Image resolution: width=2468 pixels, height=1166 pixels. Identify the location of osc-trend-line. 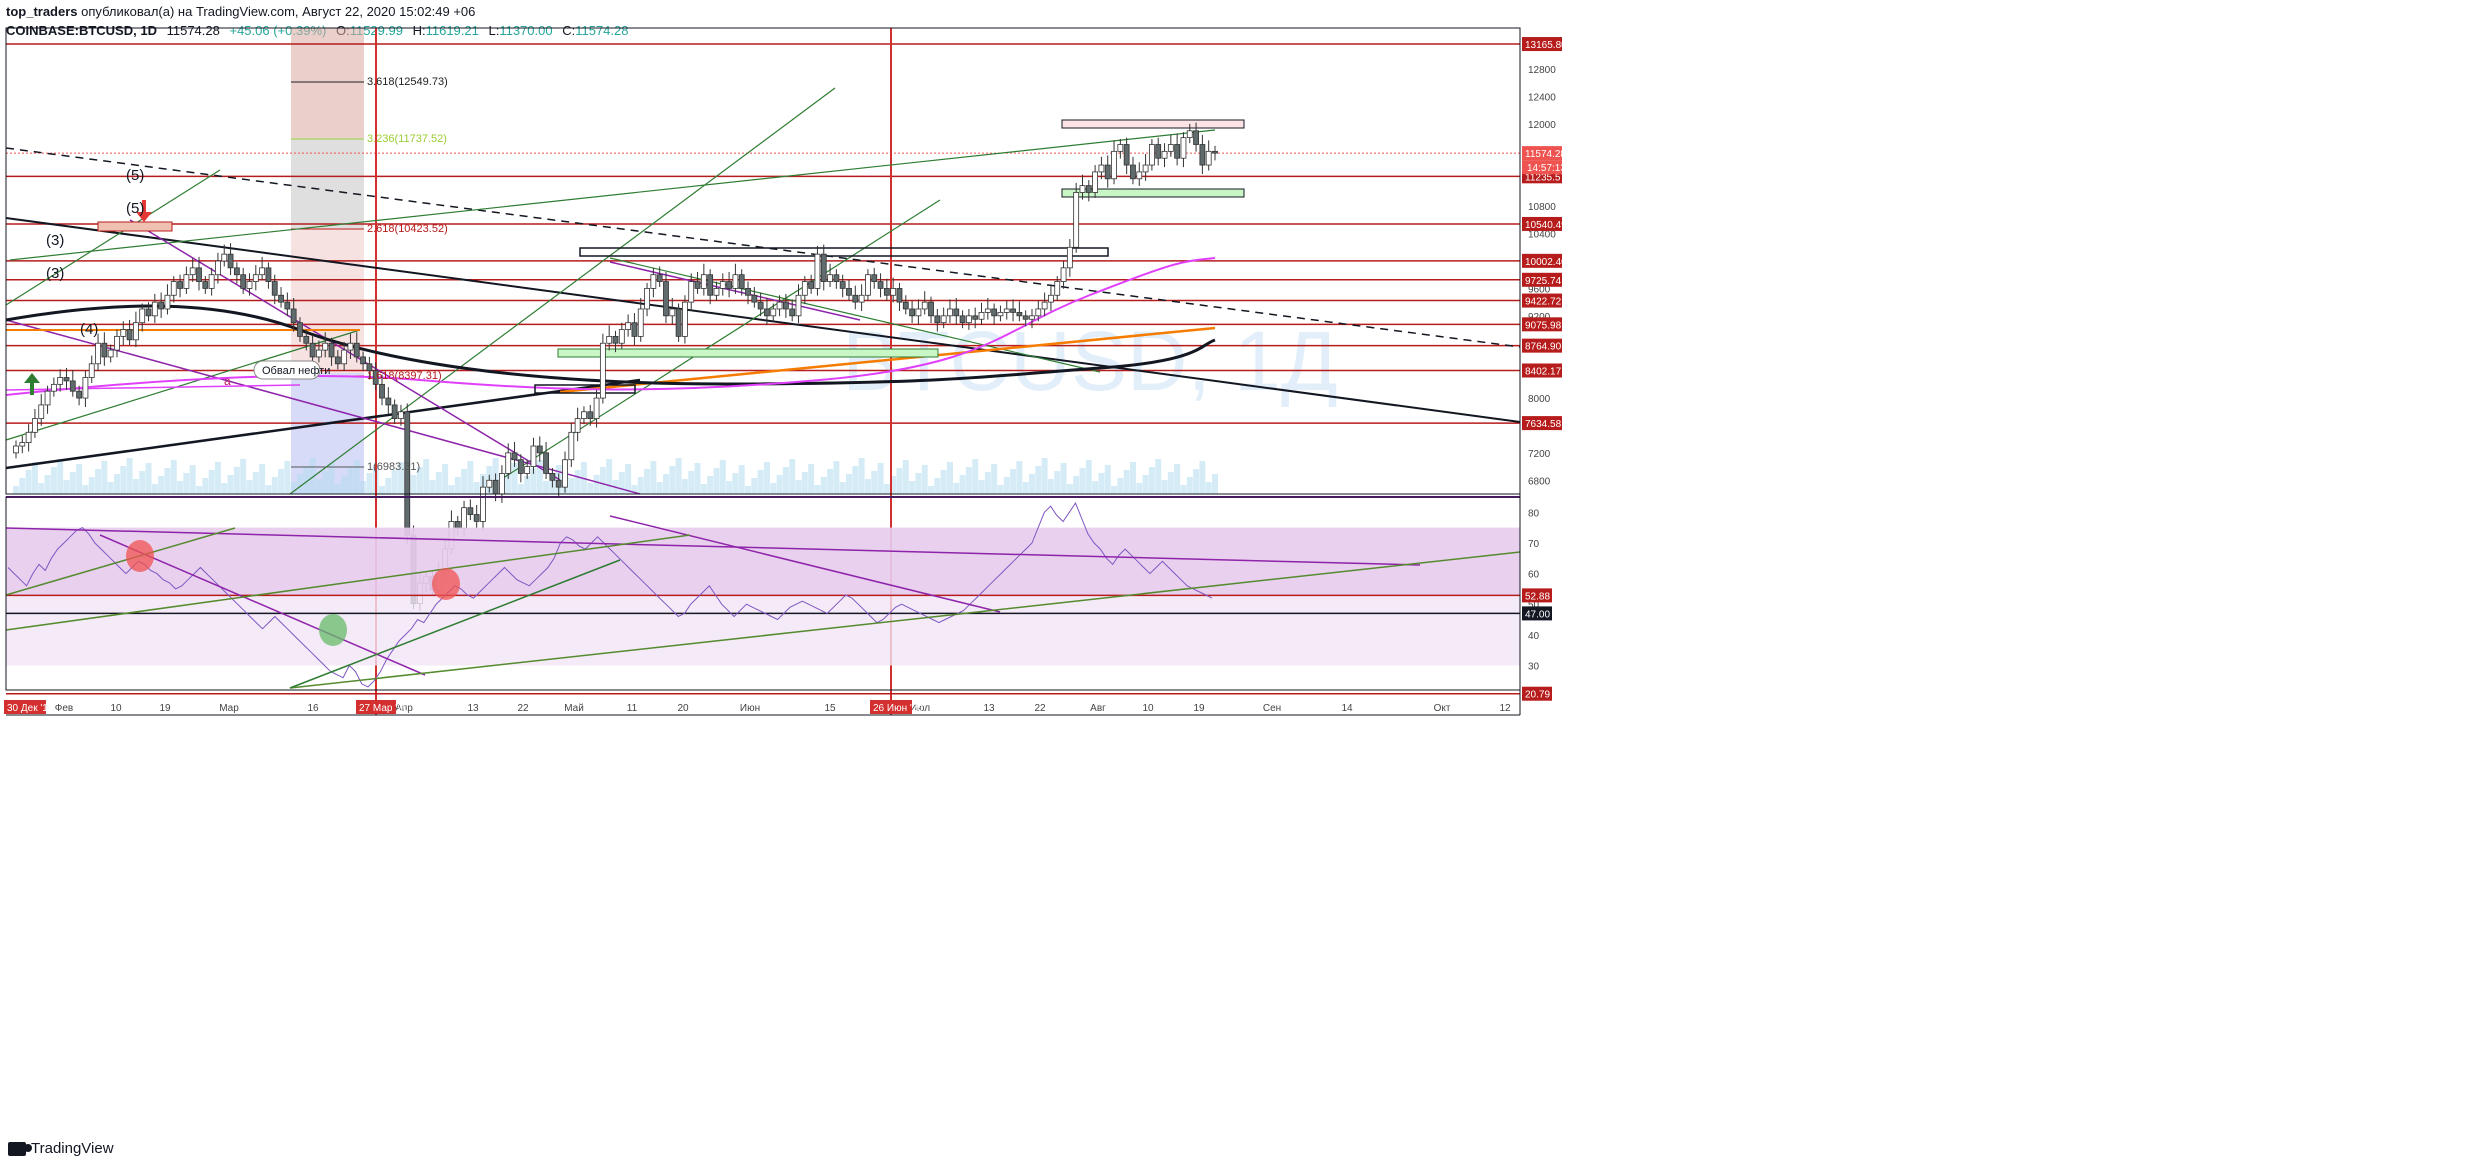
(805, 564).